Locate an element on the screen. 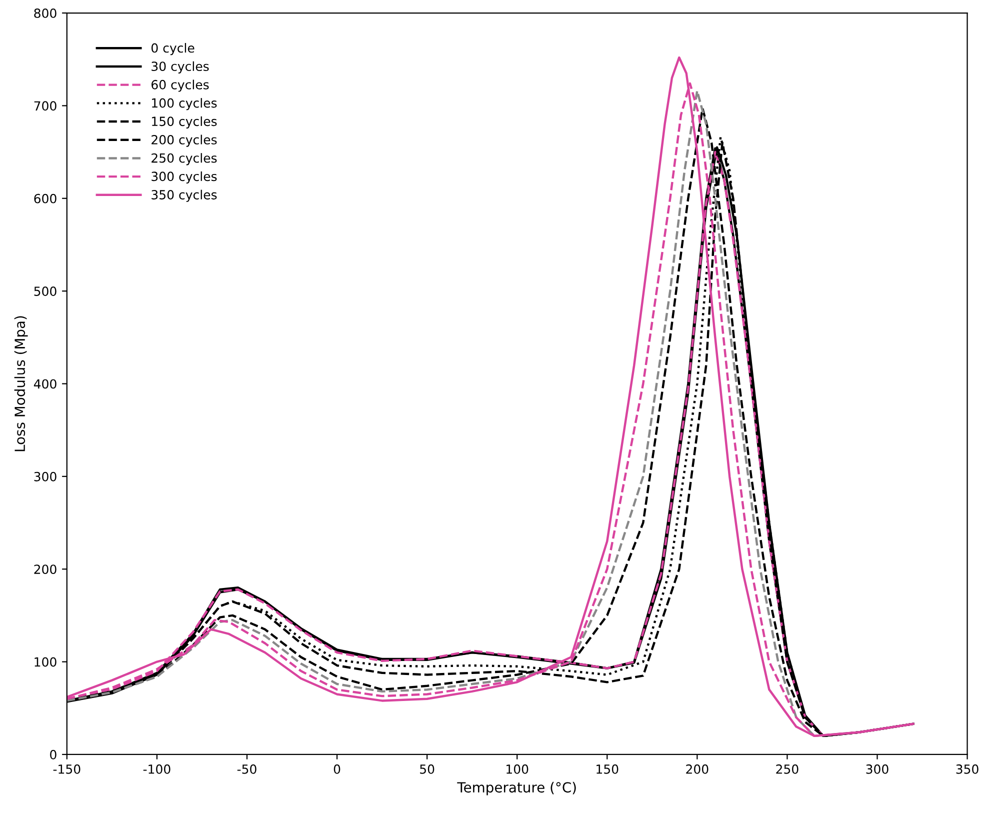 The width and height of the screenshot is (984, 813). x-tick-label: 150 is located at coordinates (607, 769).